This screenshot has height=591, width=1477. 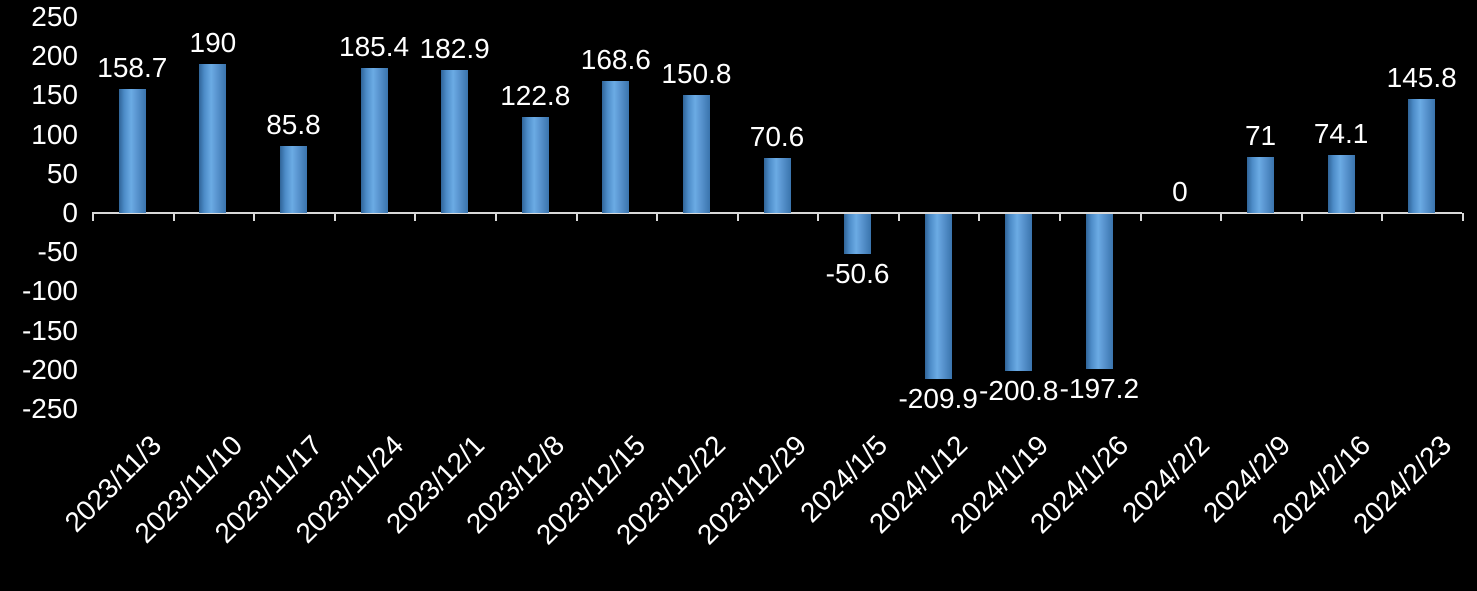 I want to click on bar-value-label: 122.8, so click(x=535, y=95).